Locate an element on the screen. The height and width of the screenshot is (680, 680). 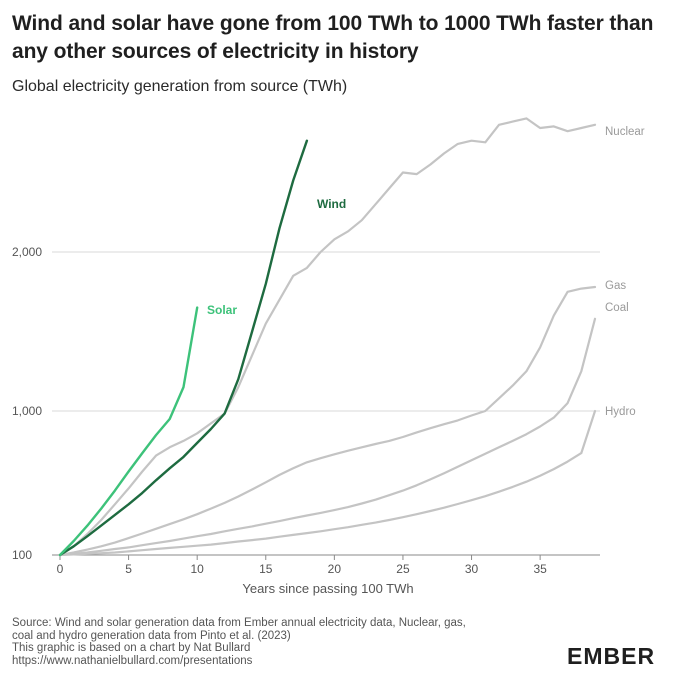
series-label-solar: Solar is located at coordinates (222, 310).